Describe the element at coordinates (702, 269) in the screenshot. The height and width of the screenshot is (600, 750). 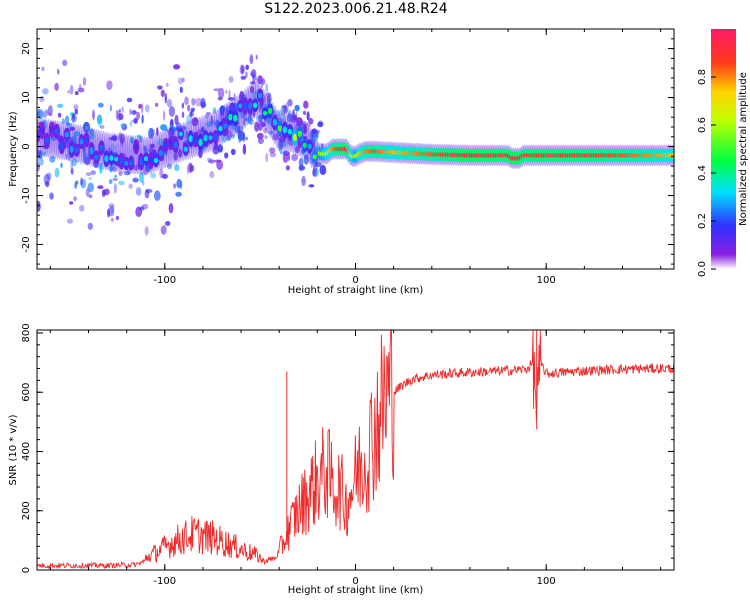
I see `colorbar-tick-label: 0.0` at that location.